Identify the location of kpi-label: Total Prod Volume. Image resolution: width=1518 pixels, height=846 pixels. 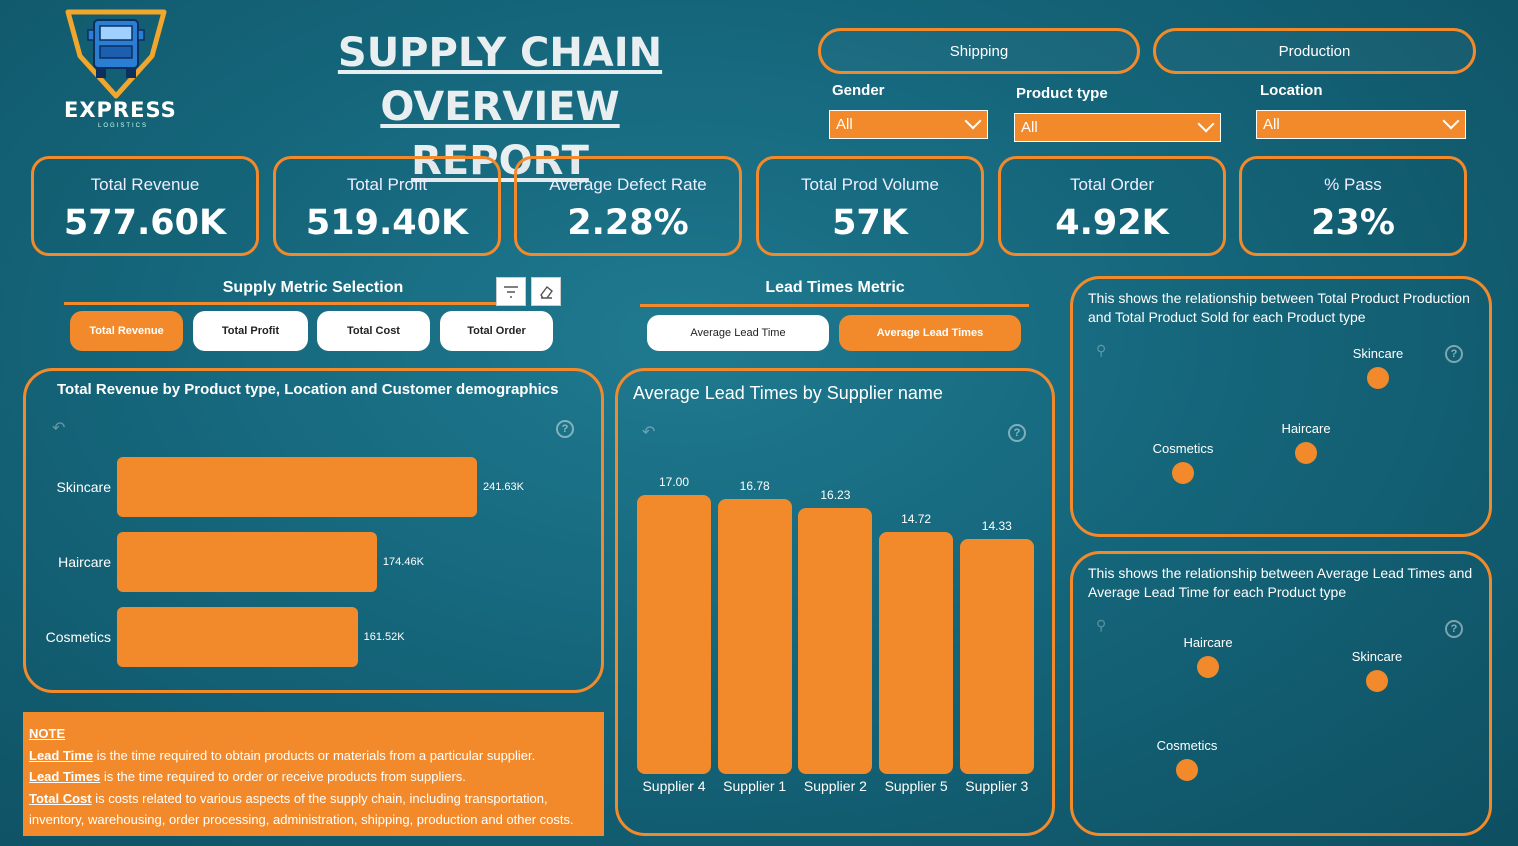
(870, 184).